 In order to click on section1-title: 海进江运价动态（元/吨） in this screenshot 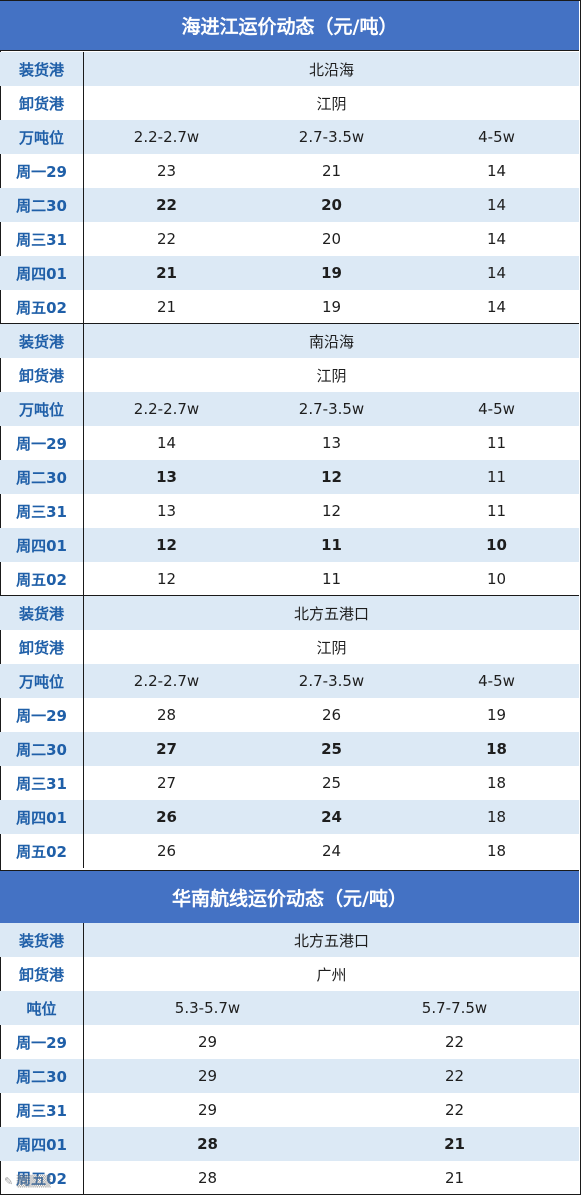, I will do `click(289, 26)`.